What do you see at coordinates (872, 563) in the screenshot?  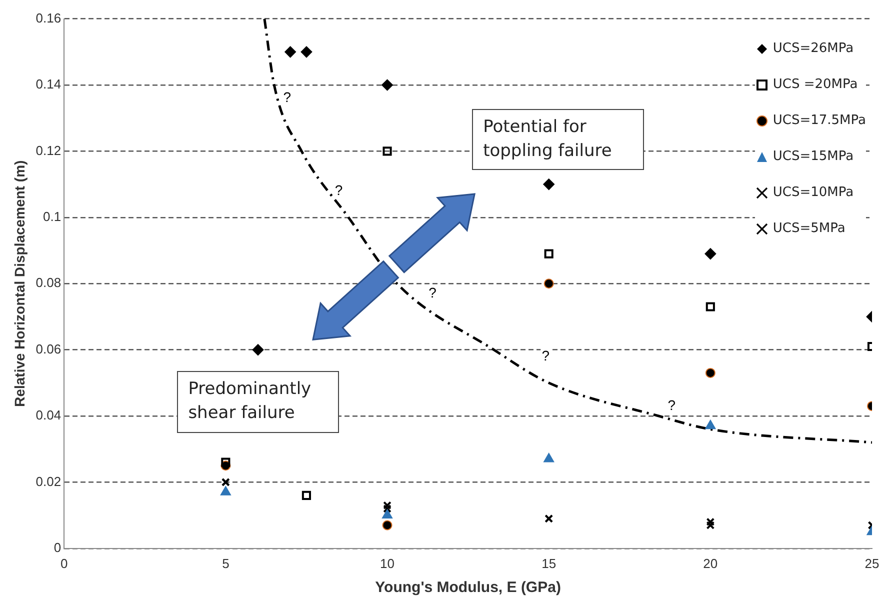 I see `x-tick-label: 25` at bounding box center [872, 563].